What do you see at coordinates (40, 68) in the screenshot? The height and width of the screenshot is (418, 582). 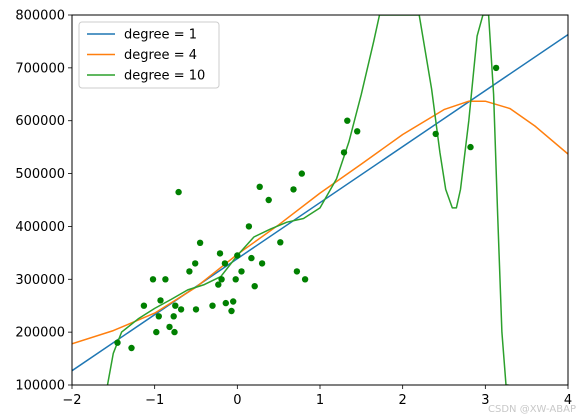 I see `y-tick-label: 700000` at bounding box center [40, 68].